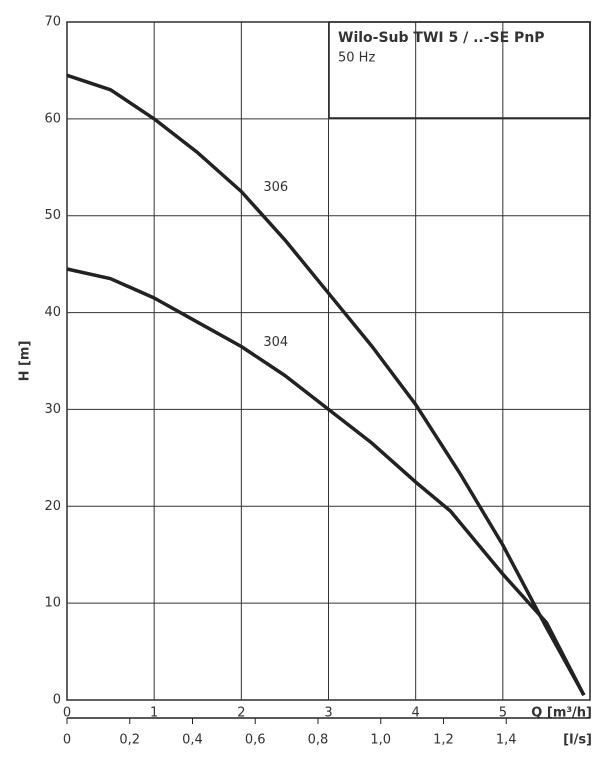  What do you see at coordinates (52, 409) in the screenshot?
I see `y-tick-label: 30` at bounding box center [52, 409].